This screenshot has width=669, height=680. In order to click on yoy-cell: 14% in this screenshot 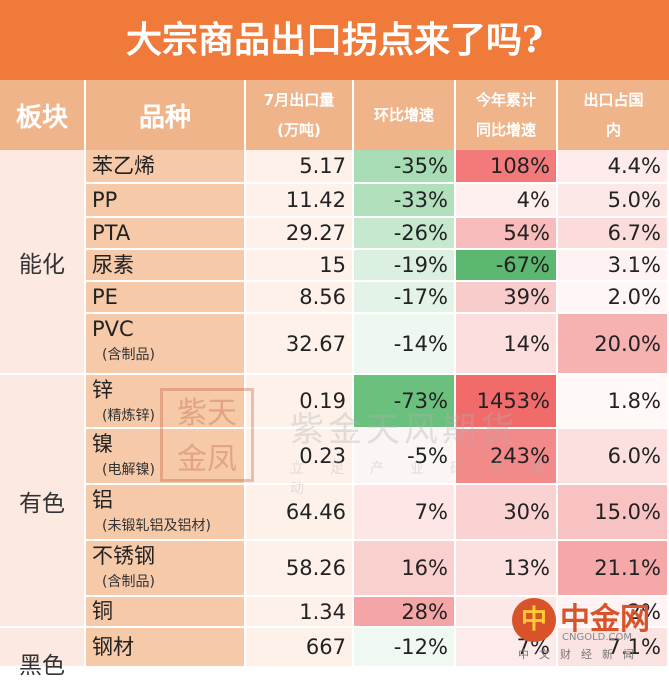, I will do `click(507, 344)`.